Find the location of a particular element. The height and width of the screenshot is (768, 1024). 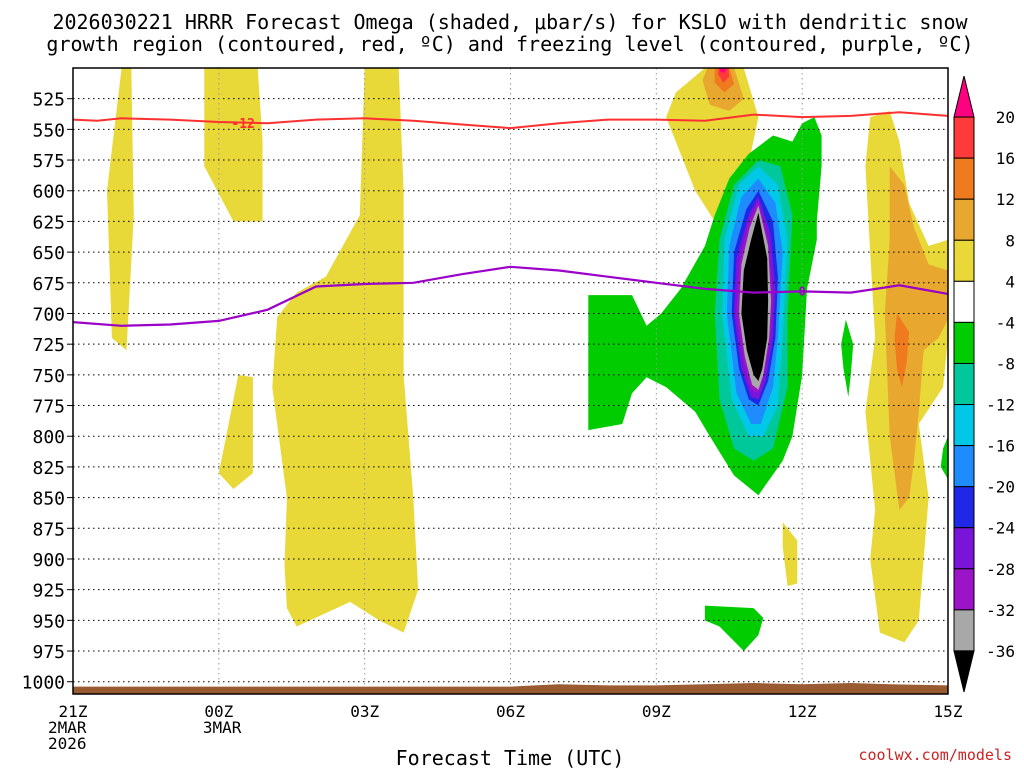

colorbar-label: -32 is located at coordinates (1000, 610).